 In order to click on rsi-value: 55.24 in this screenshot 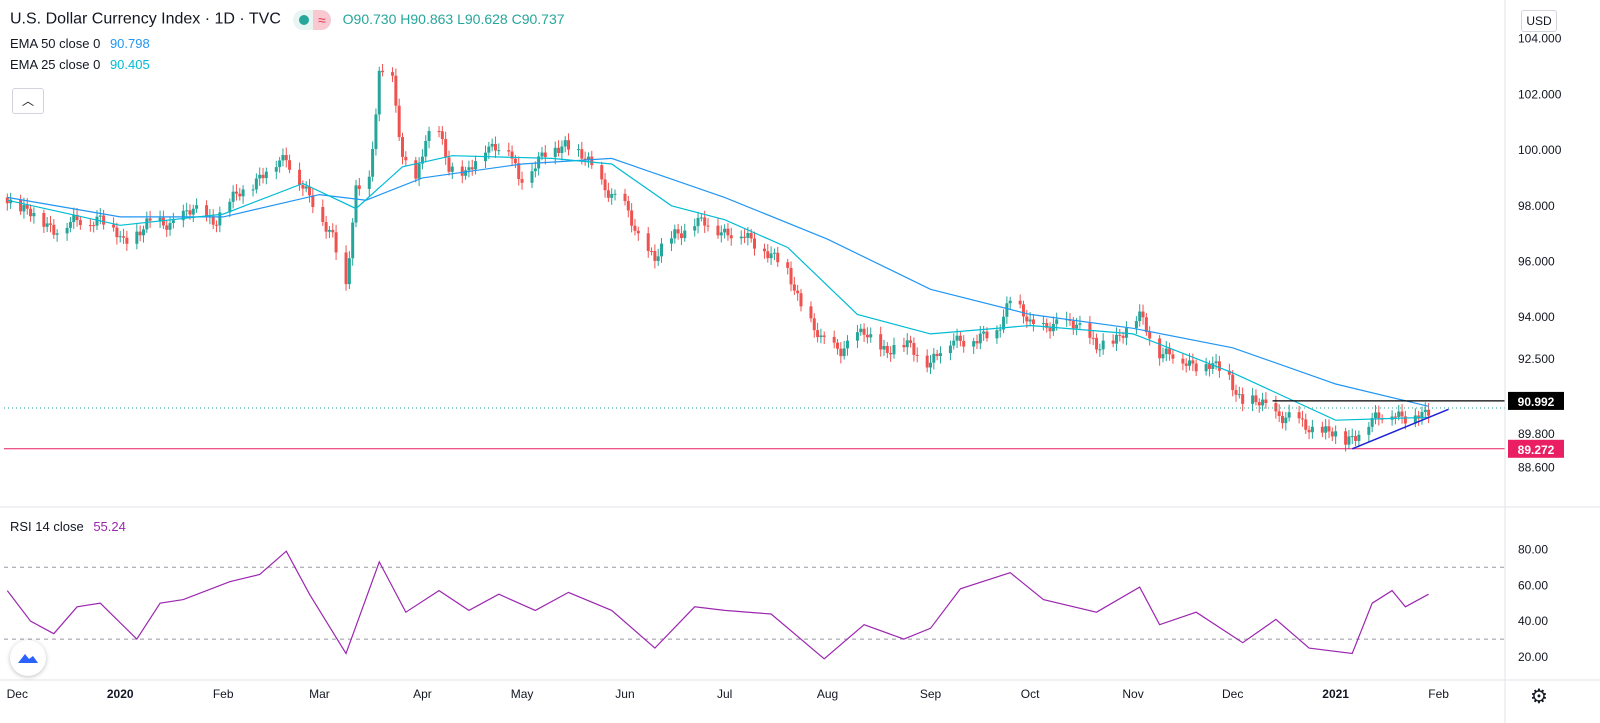, I will do `click(109, 526)`.